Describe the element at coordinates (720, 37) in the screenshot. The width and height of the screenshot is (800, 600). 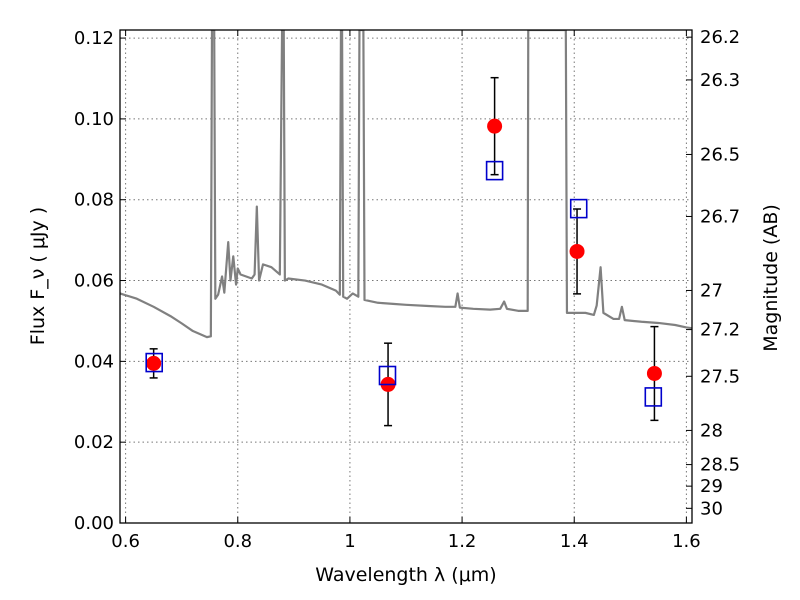
I see `mag-tick-label: 26.2` at that location.